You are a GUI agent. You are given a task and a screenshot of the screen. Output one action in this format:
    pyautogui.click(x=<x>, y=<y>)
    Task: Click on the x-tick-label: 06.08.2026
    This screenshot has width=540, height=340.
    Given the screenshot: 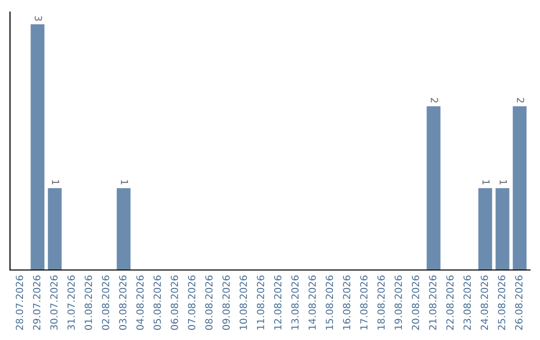 What is the action you would take?
    pyautogui.click(x=174, y=302)
    